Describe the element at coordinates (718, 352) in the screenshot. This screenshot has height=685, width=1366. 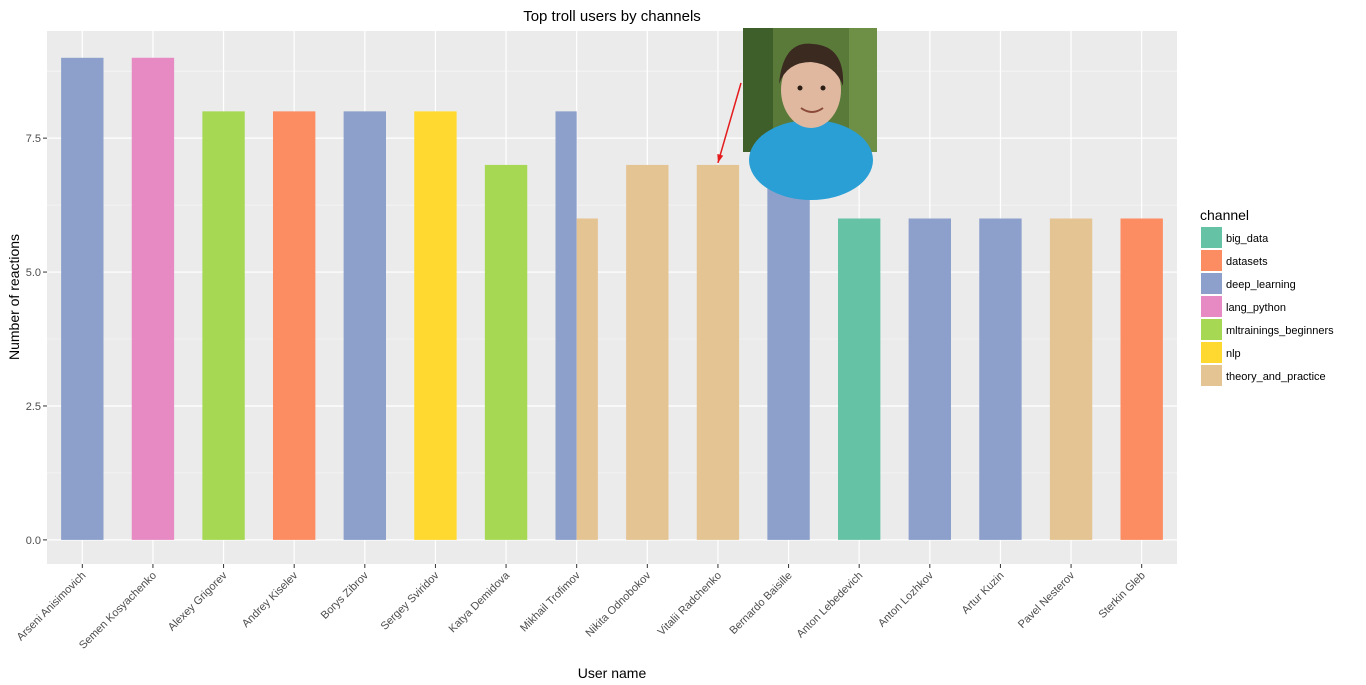
I see `bar-vitalii-radchenko-theory-and-practice` at that location.